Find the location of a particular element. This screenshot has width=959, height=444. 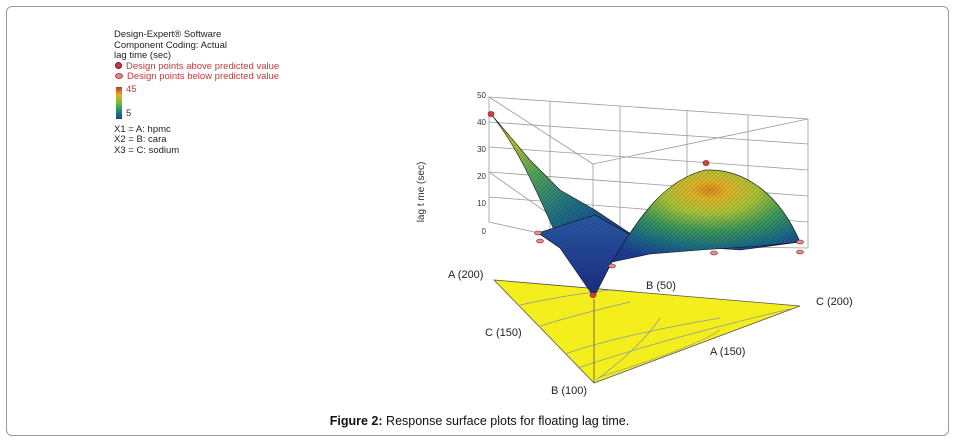

floor-contours is located at coordinates (655, 335).